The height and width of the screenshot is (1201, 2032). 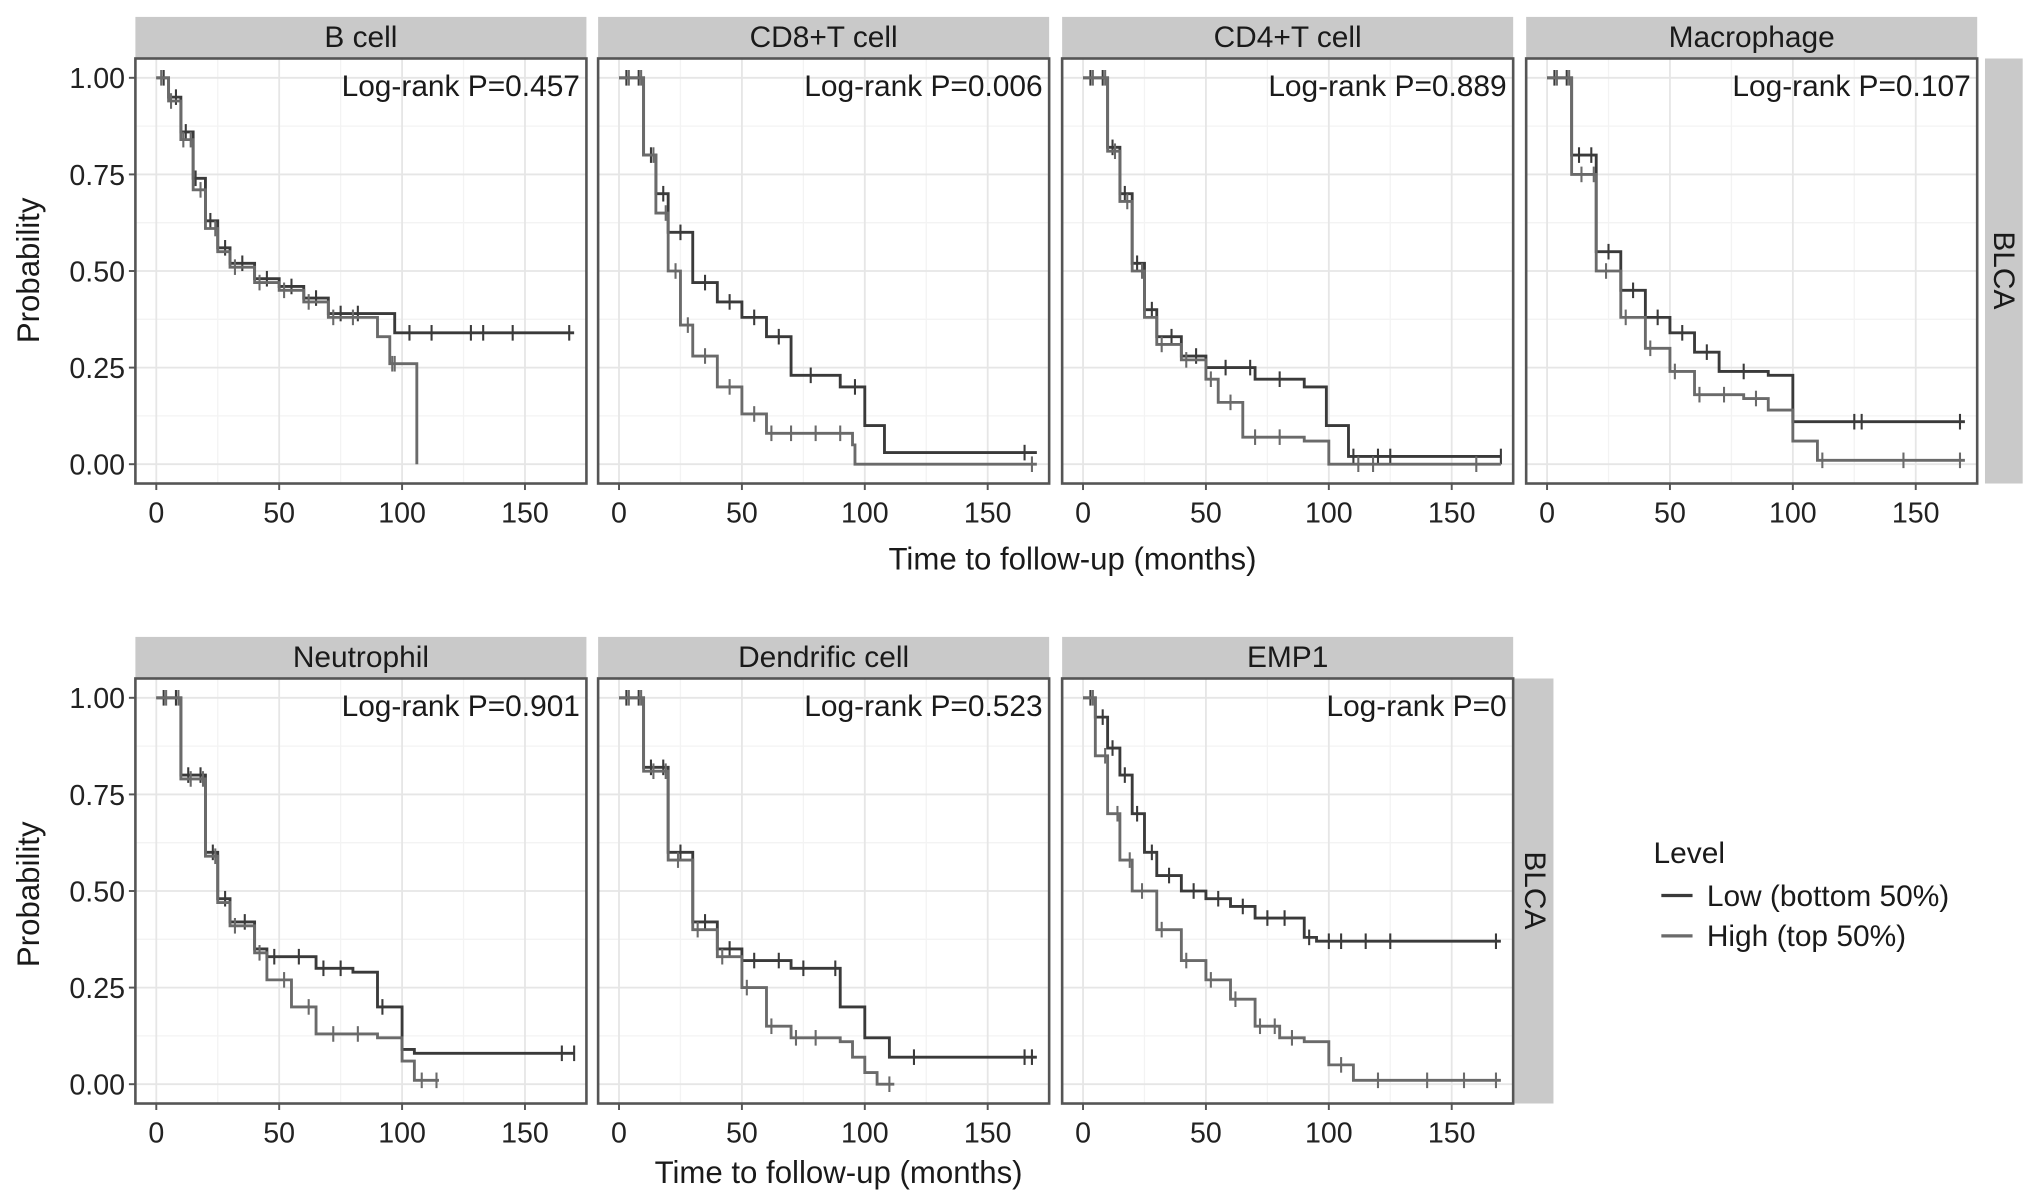 I want to click on x-axis-title-top: Time to follow-up (months), so click(x=1073, y=558).